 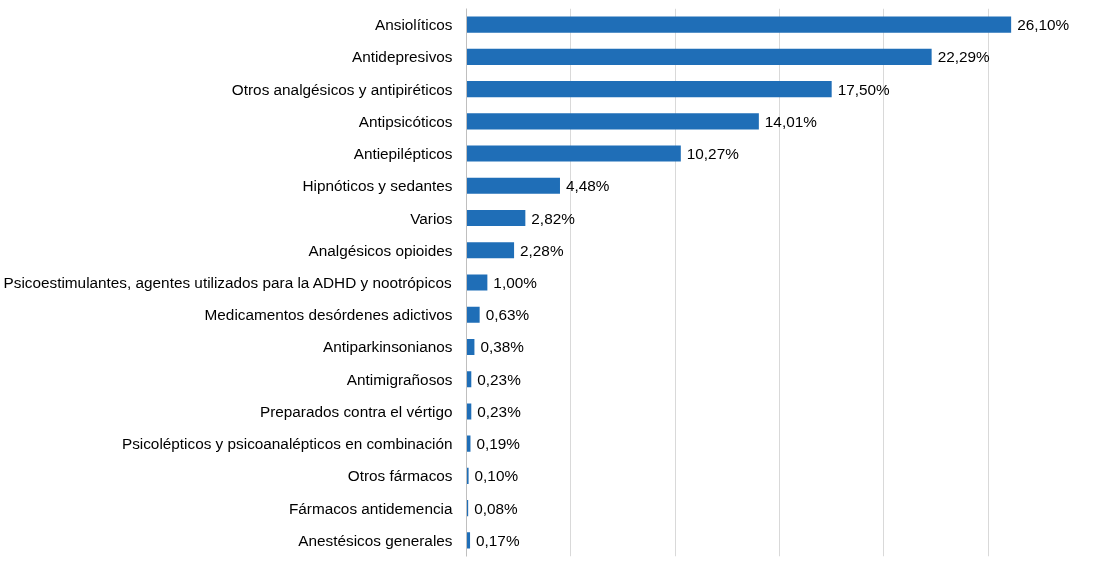 What do you see at coordinates (515, 282) in the screenshot?
I see `data-label: 1,00%` at bounding box center [515, 282].